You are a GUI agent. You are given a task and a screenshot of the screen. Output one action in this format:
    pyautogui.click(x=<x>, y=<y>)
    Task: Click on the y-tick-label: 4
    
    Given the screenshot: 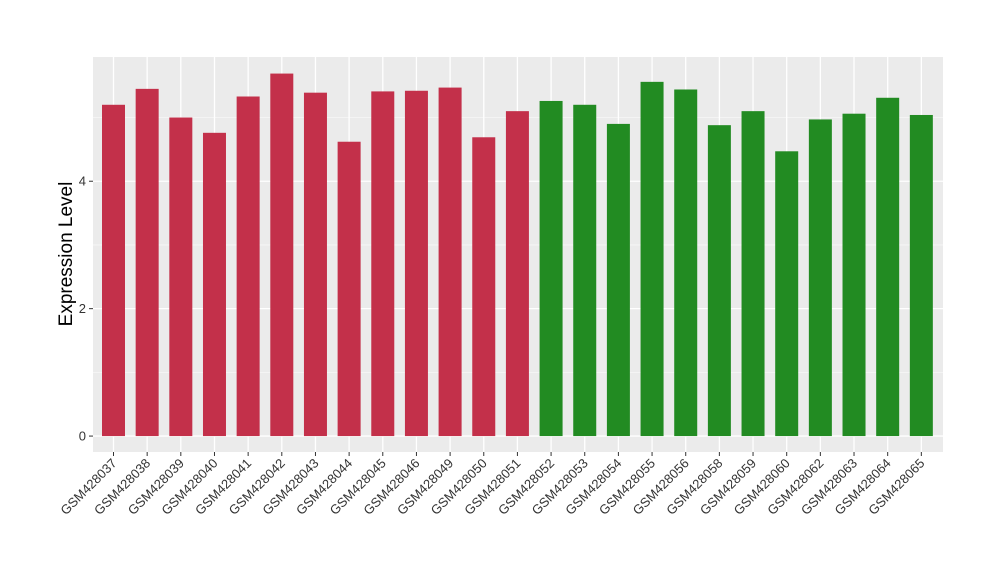 What is the action you would take?
    pyautogui.click(x=82, y=181)
    